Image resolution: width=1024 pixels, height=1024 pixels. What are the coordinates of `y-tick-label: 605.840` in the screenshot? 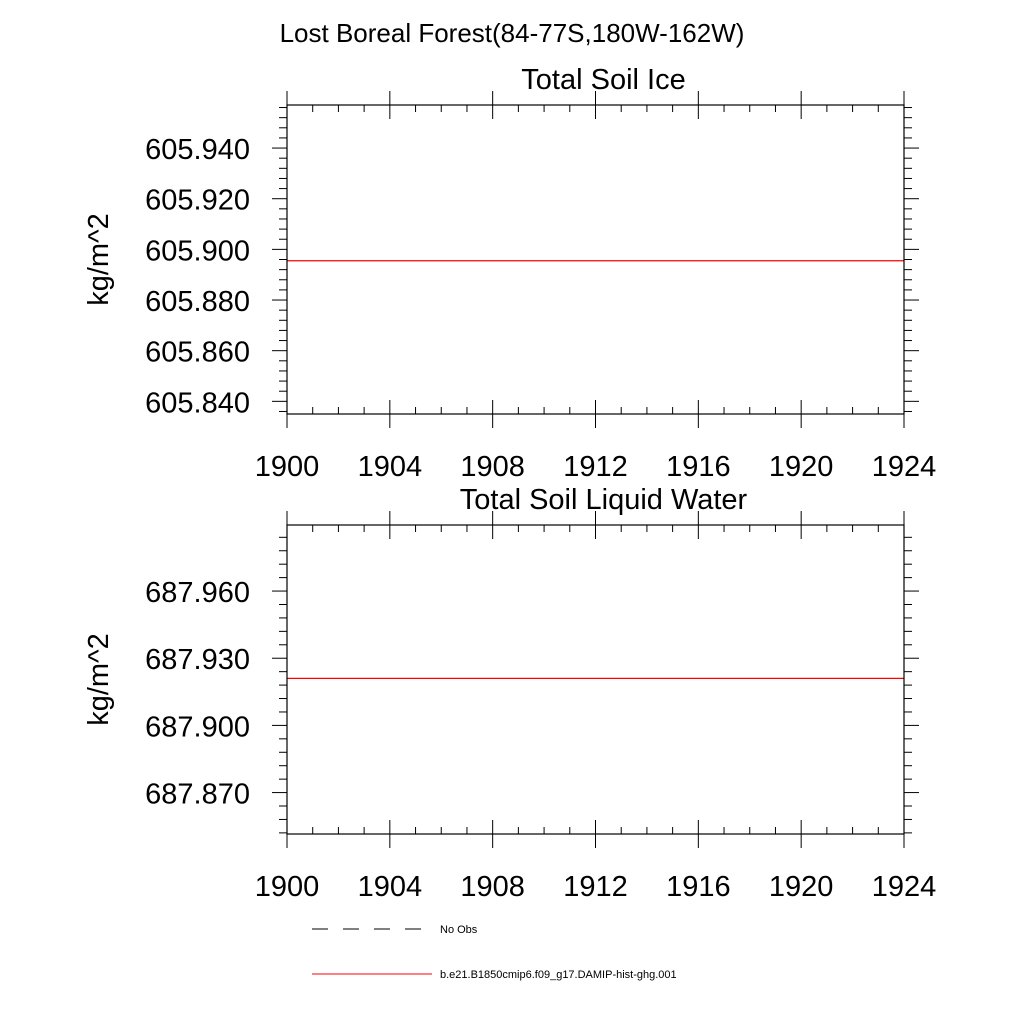 It's located at (197, 403).